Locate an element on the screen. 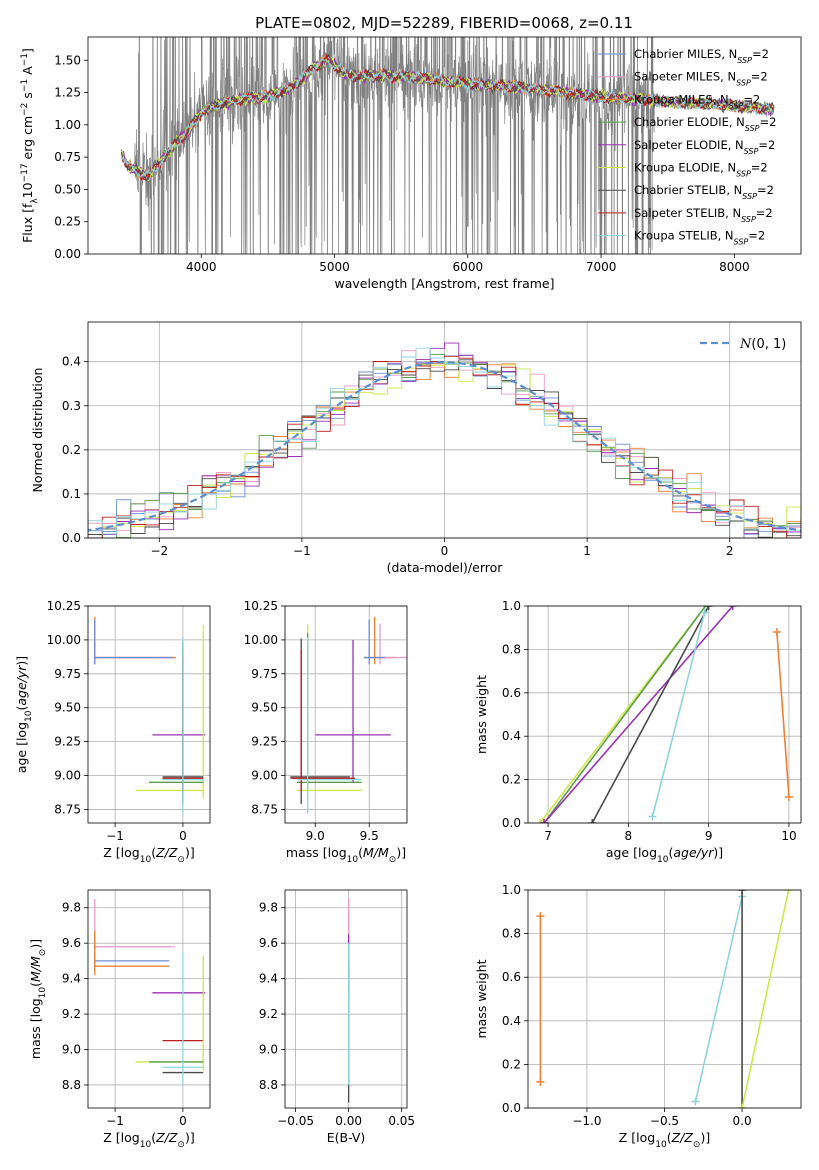 The width and height of the screenshot is (819, 1170). y-tick-label: 1.00 is located at coordinates (67, 125).